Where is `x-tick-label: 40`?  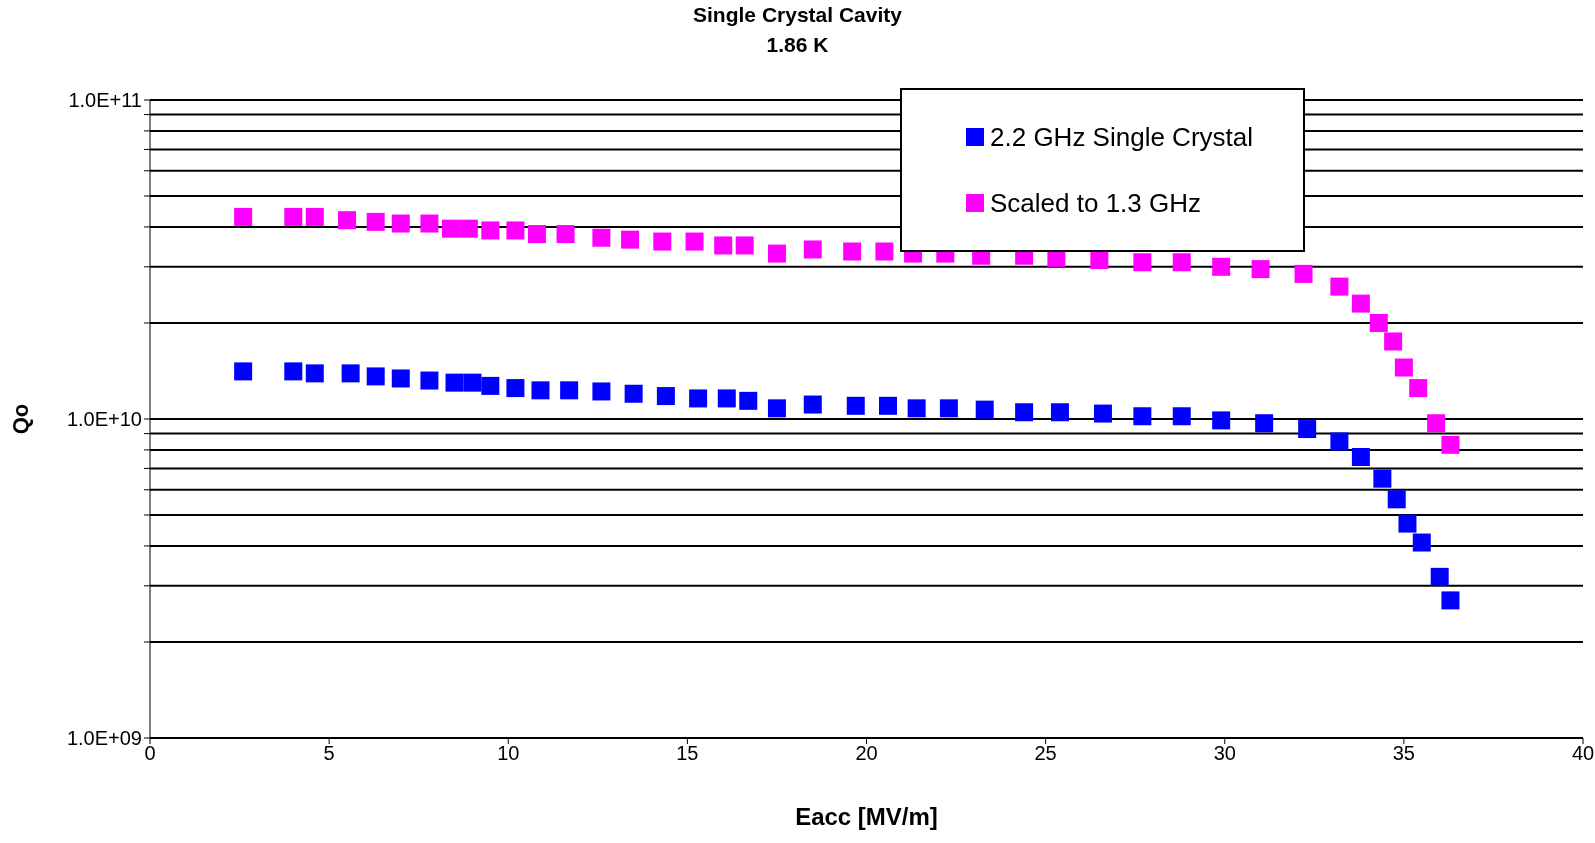 x-tick-label: 40 is located at coordinates (1583, 753).